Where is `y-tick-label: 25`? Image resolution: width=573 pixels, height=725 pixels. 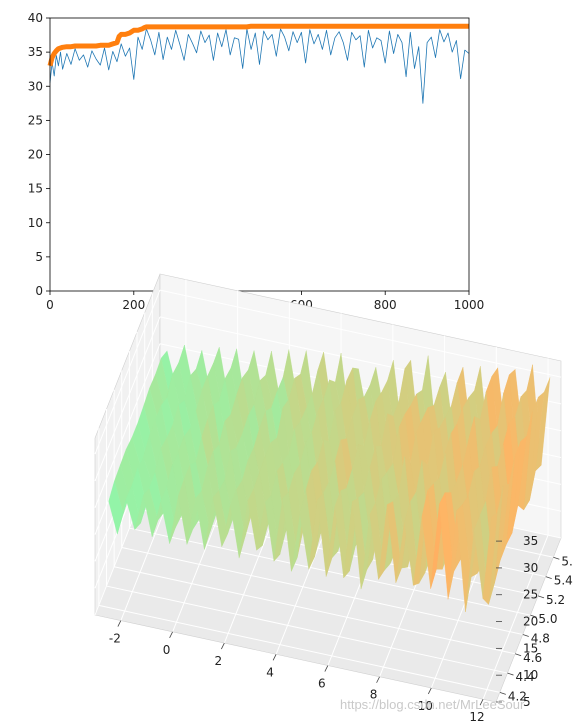
y-tick-label: 25 is located at coordinates (35, 120).